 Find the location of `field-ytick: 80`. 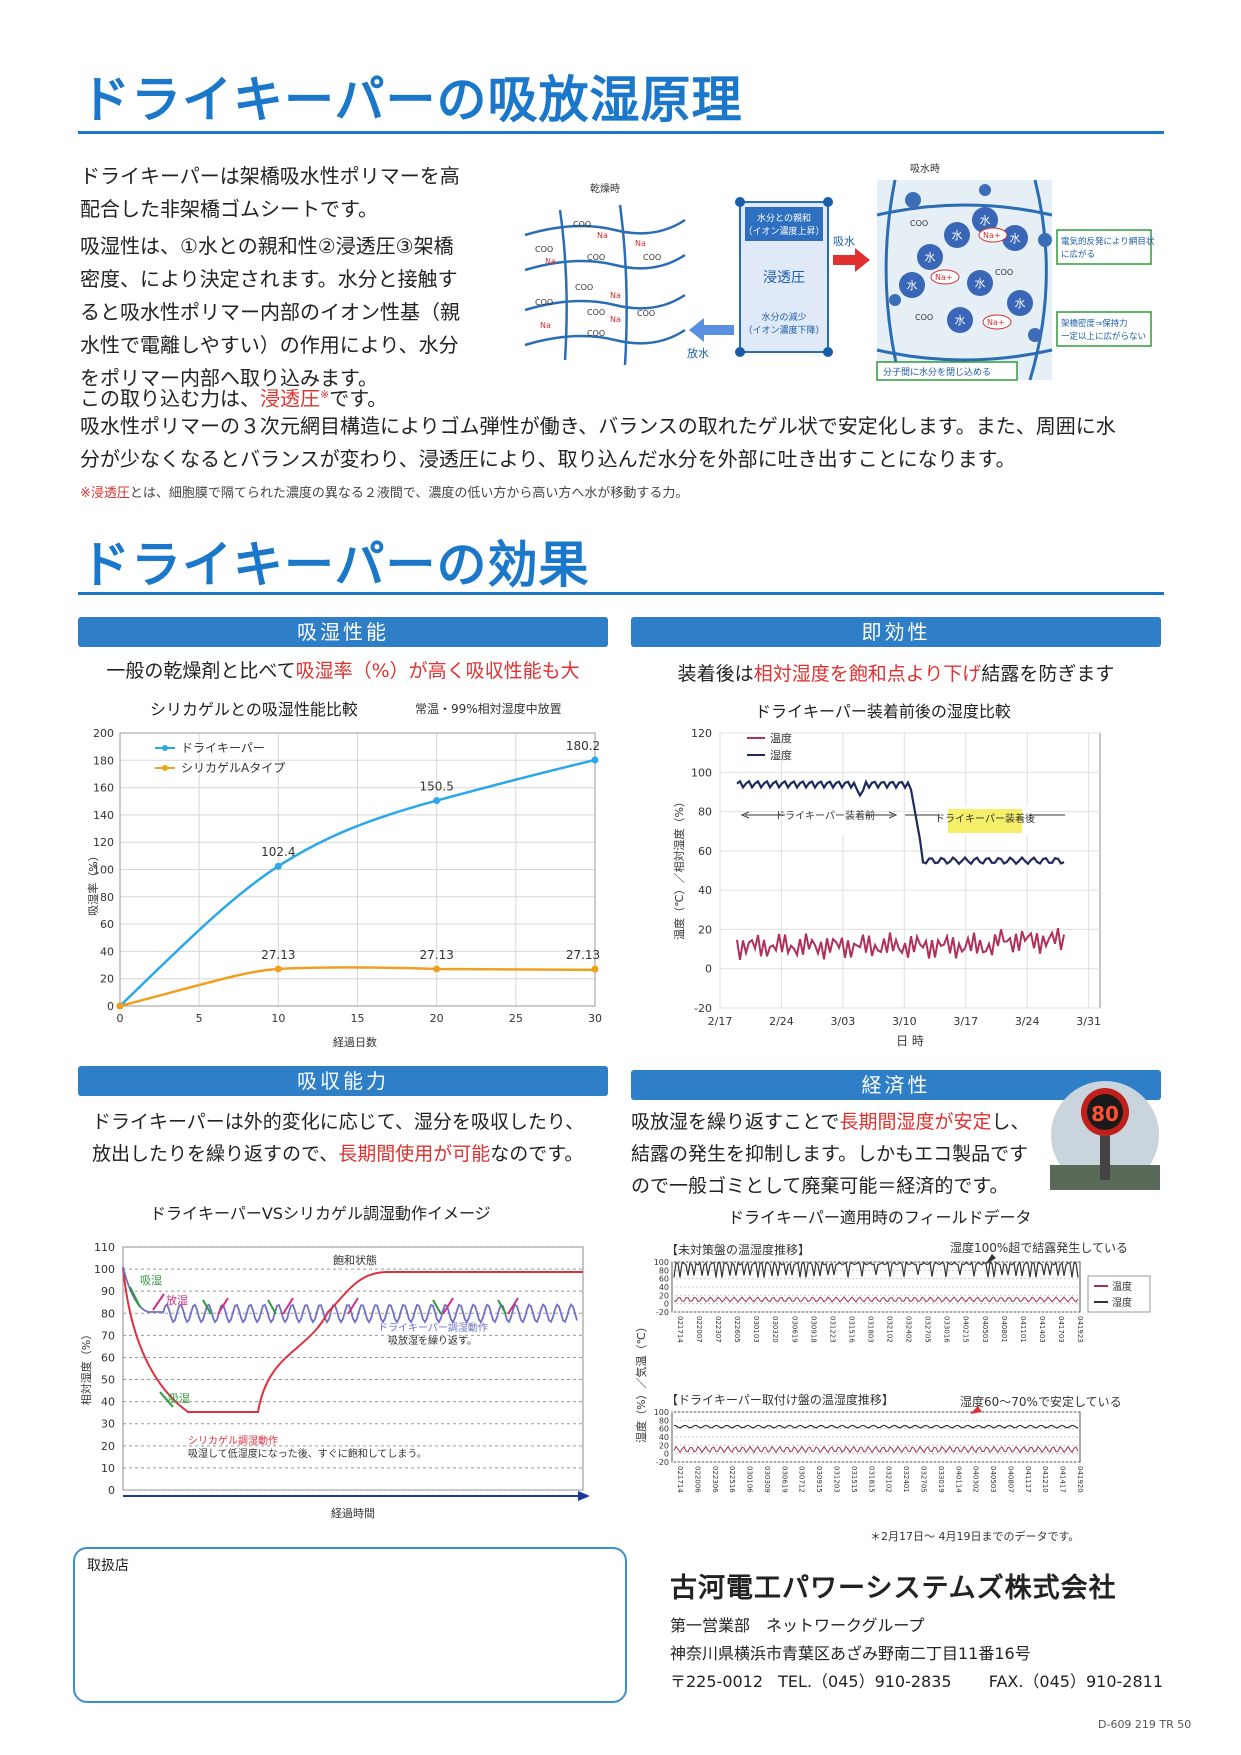

field-ytick: 80 is located at coordinates (664, 1420).